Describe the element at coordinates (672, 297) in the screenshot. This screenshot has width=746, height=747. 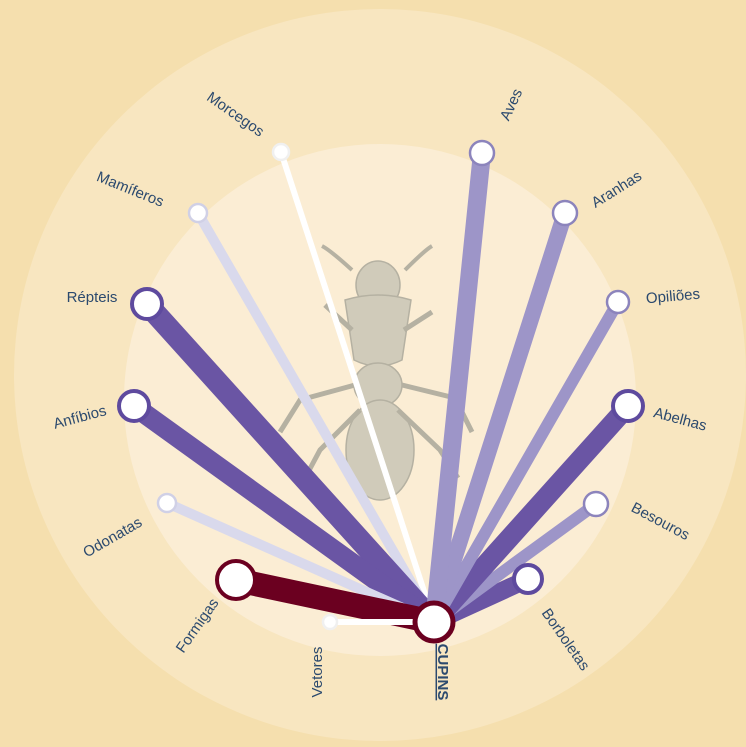
I see `node-label: Opiliões` at that location.